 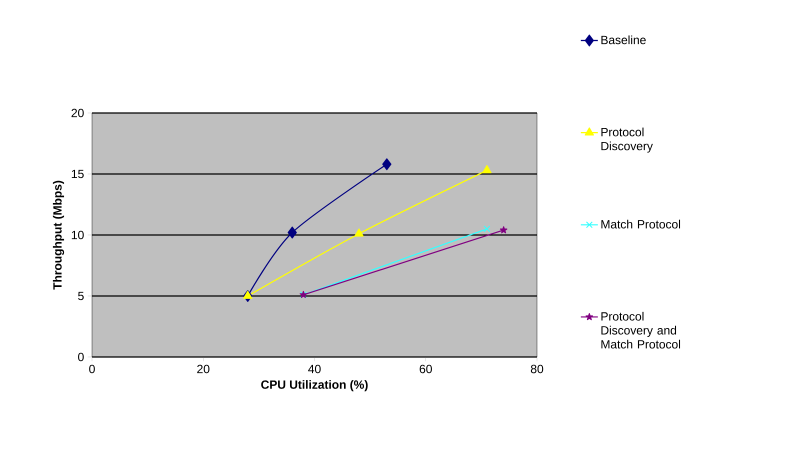 What do you see at coordinates (640, 330) in the screenshot?
I see `legend-label: Protocol Discovery and Match Protocol` at bounding box center [640, 330].